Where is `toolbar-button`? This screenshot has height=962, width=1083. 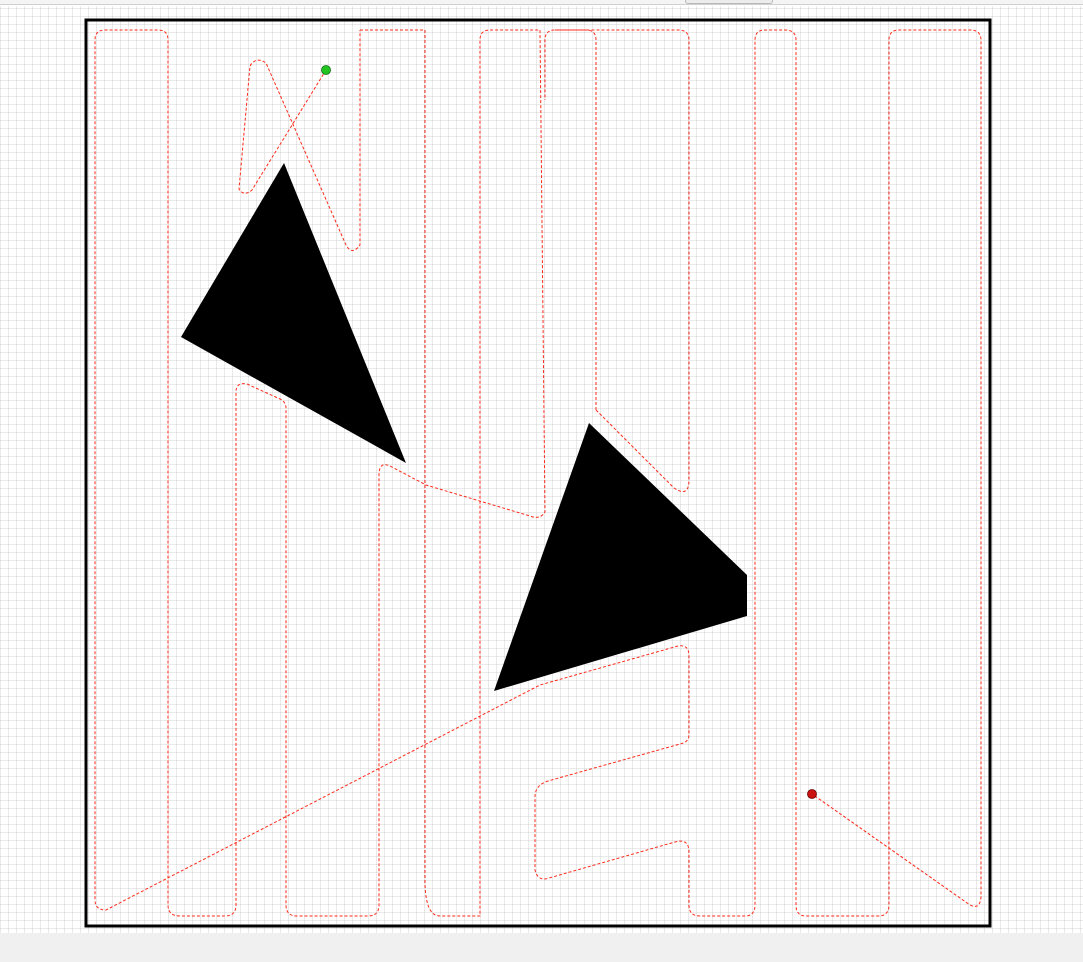
toolbar-button is located at coordinates (729, 2).